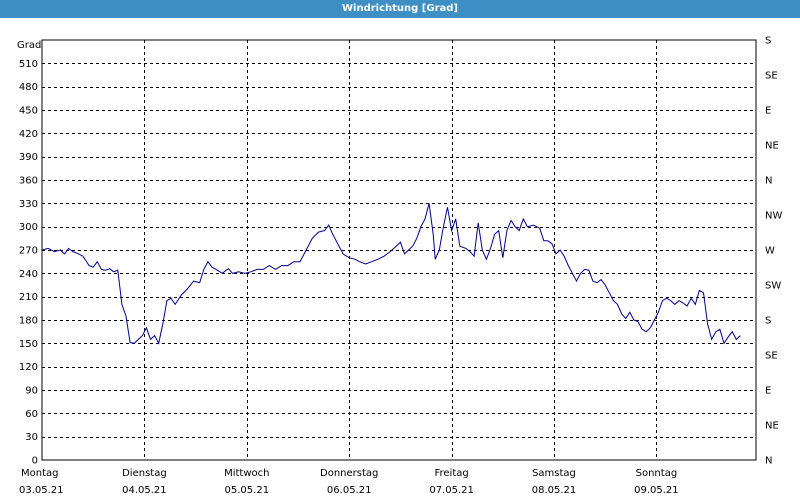 This screenshot has width=800, height=500. Describe the element at coordinates (773, 216) in the screenshot. I see `y2-tick-label: NW` at that location.